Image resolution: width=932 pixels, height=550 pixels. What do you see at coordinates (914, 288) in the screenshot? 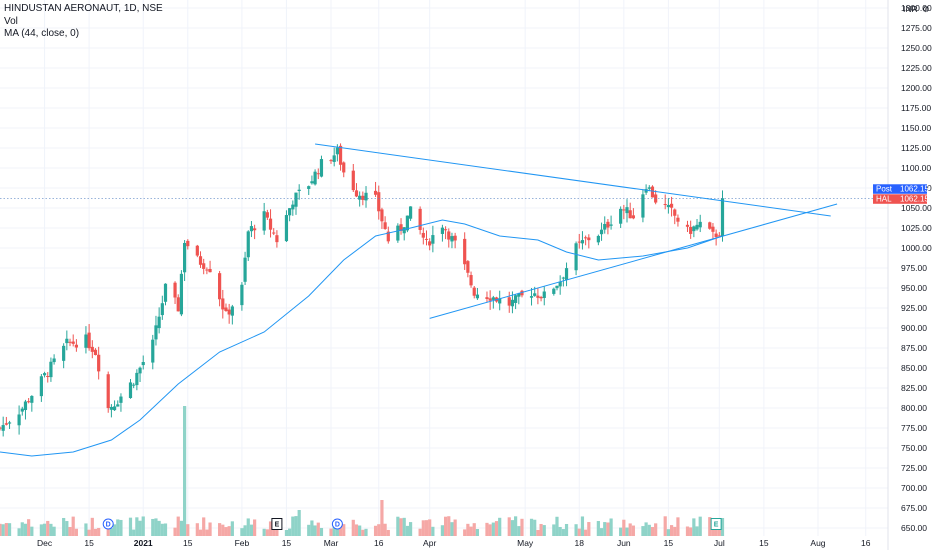
I see `y-tick-label: 950.00` at bounding box center [914, 288].